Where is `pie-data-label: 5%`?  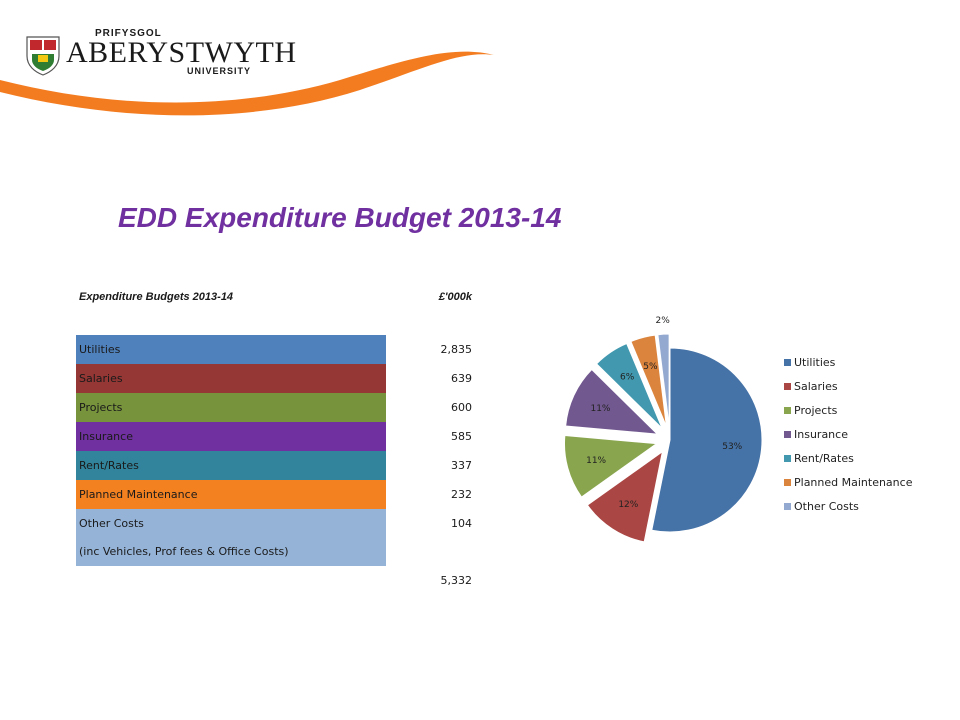
pie-data-label: 5% is located at coordinates (650, 367).